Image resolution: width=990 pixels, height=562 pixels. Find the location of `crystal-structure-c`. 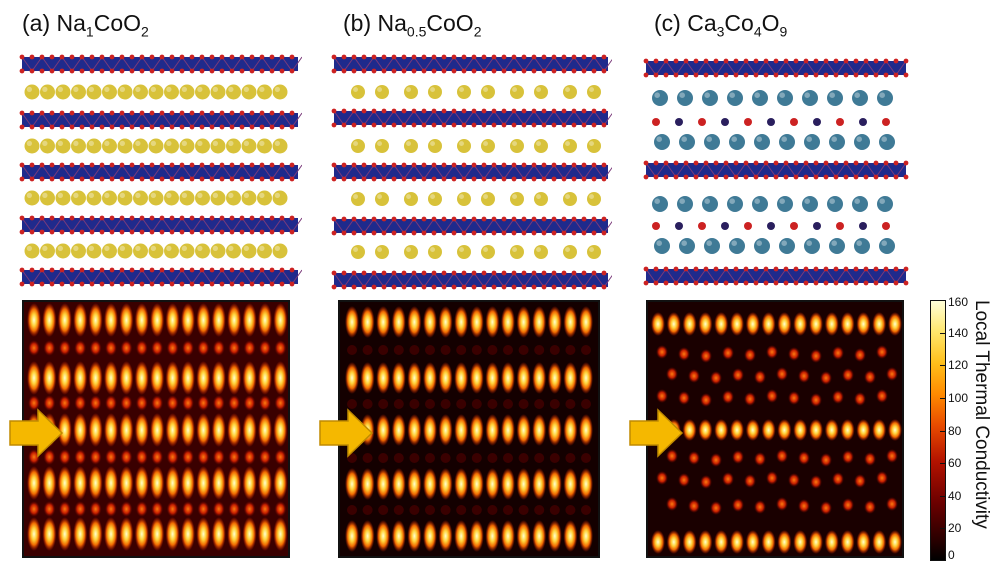

crystal-structure-c is located at coordinates (776, 172).